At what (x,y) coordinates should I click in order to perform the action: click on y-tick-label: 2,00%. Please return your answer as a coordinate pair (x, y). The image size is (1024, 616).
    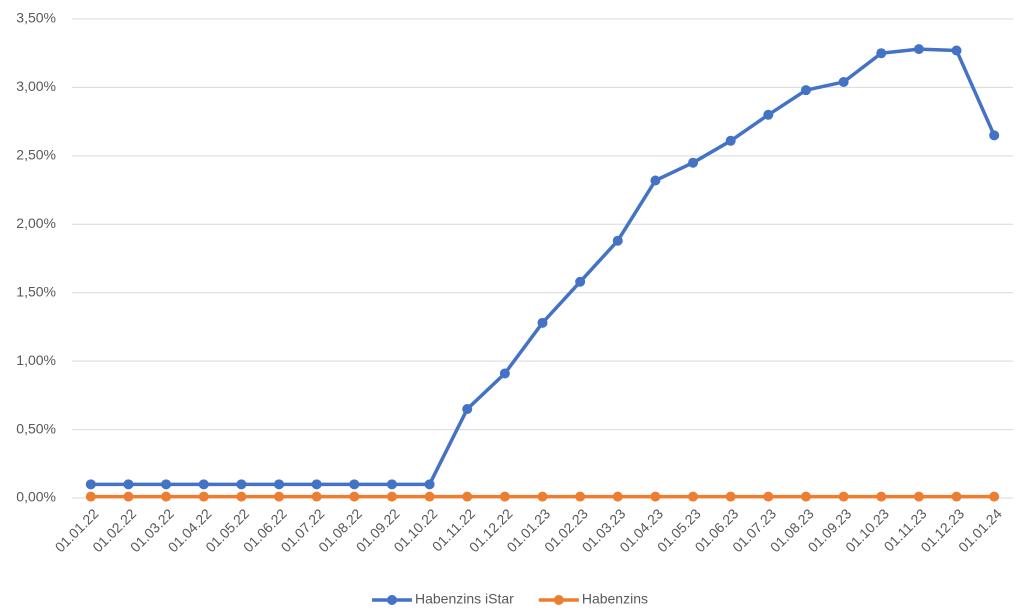
    Looking at the image, I should click on (36, 223).